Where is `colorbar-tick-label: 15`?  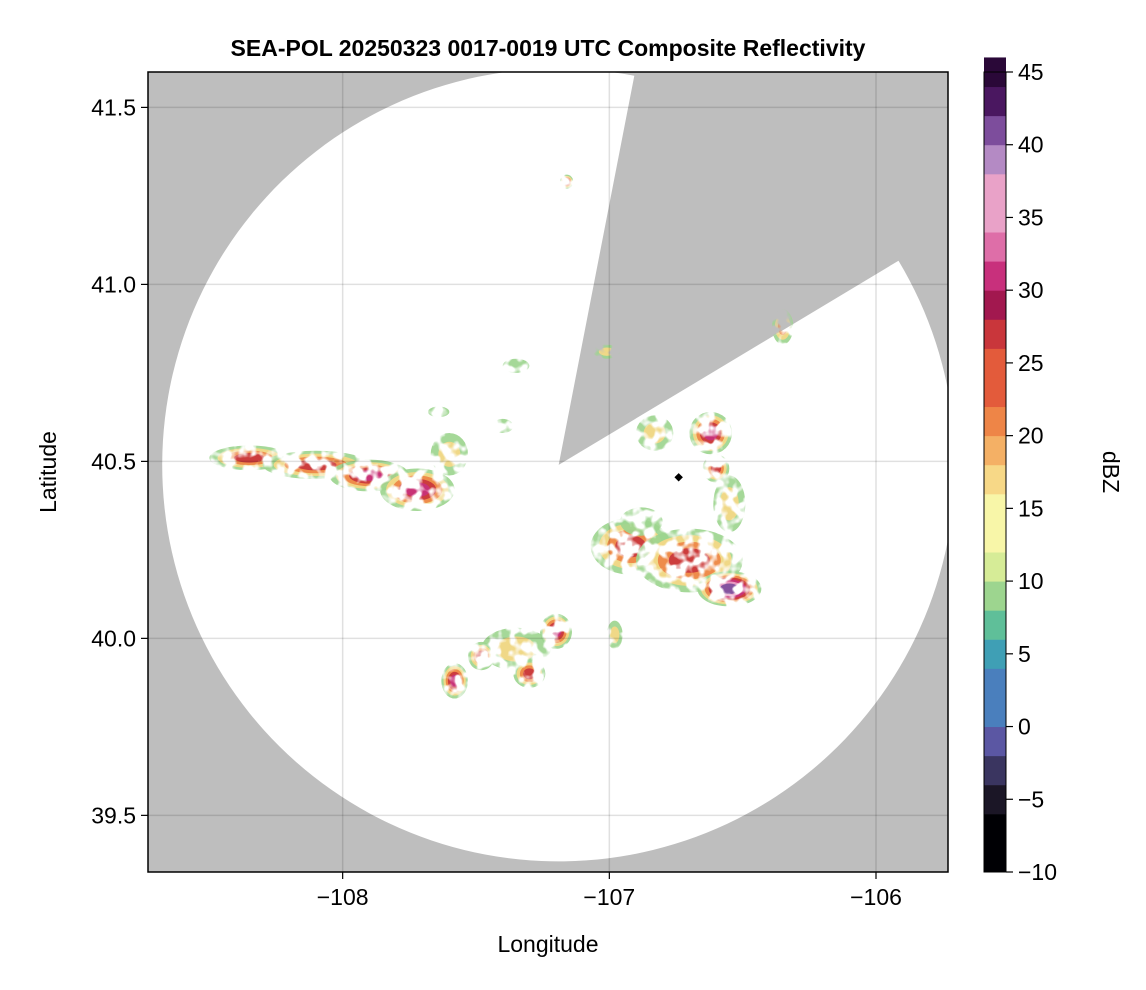 colorbar-tick-label: 15 is located at coordinates (1031, 508).